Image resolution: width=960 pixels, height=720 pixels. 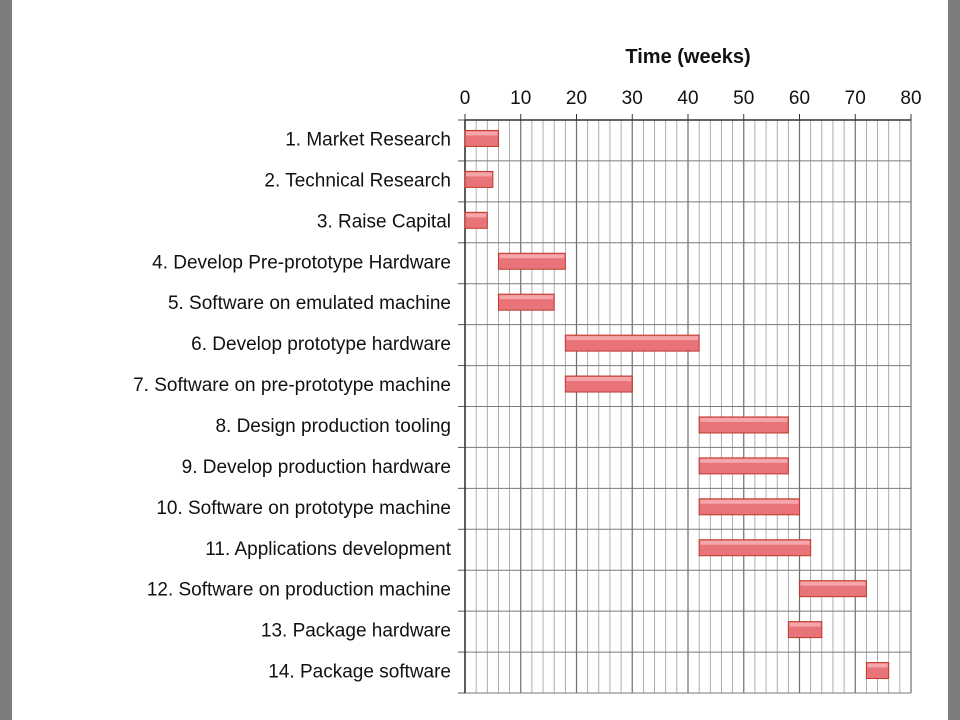 What do you see at coordinates (328, 549) in the screenshot?
I see `task-label: 11. Applications development` at bounding box center [328, 549].